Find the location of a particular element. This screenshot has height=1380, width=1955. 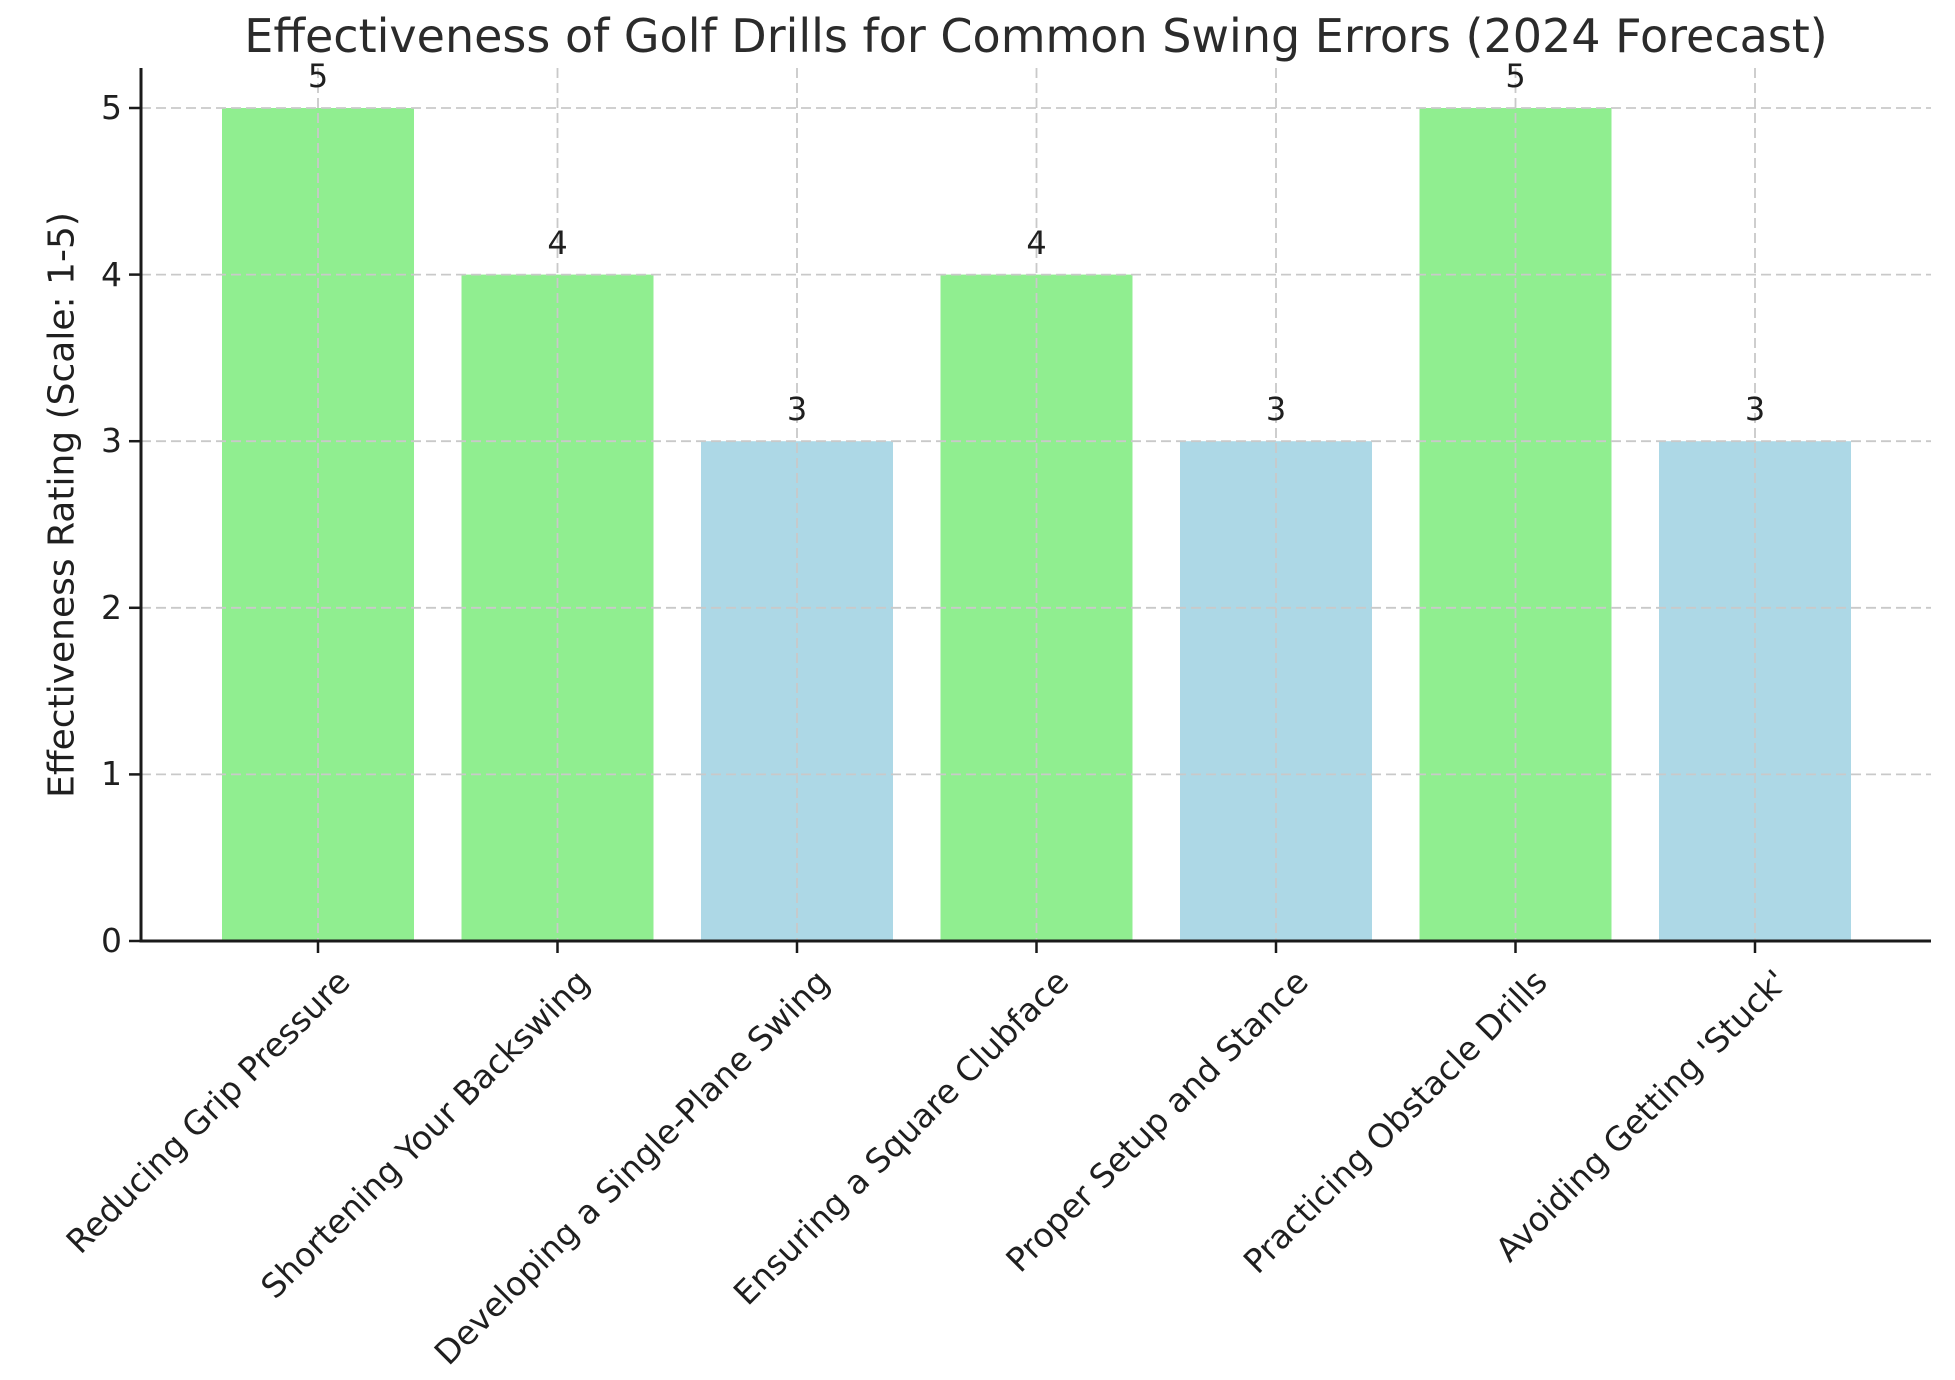

ytick-label-5: 5 is located at coordinates (111, 107).